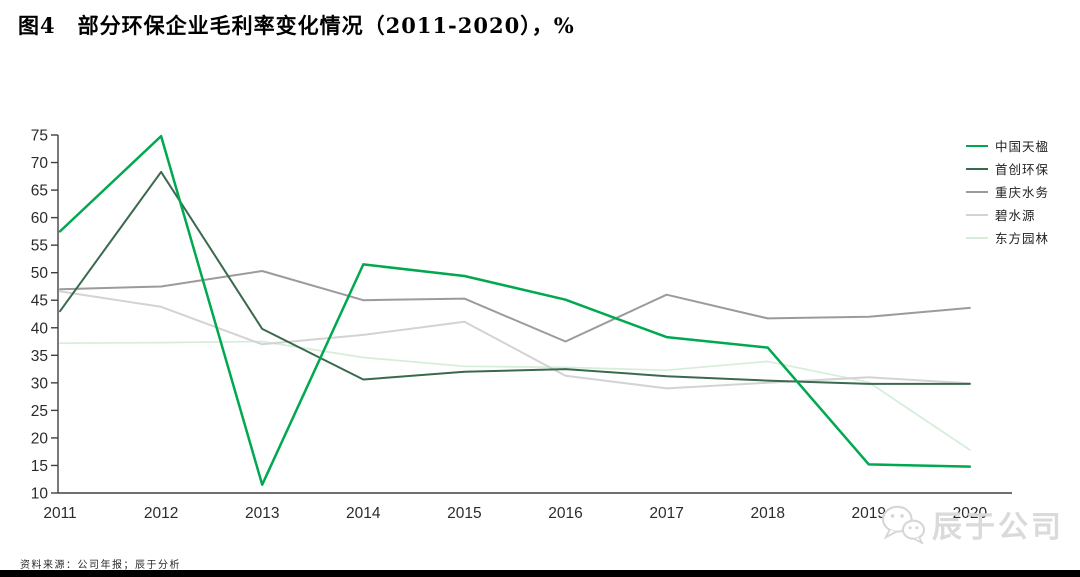  Describe the element at coordinates (1022, 238) in the screenshot. I see `legend-label: 东方园林` at that location.